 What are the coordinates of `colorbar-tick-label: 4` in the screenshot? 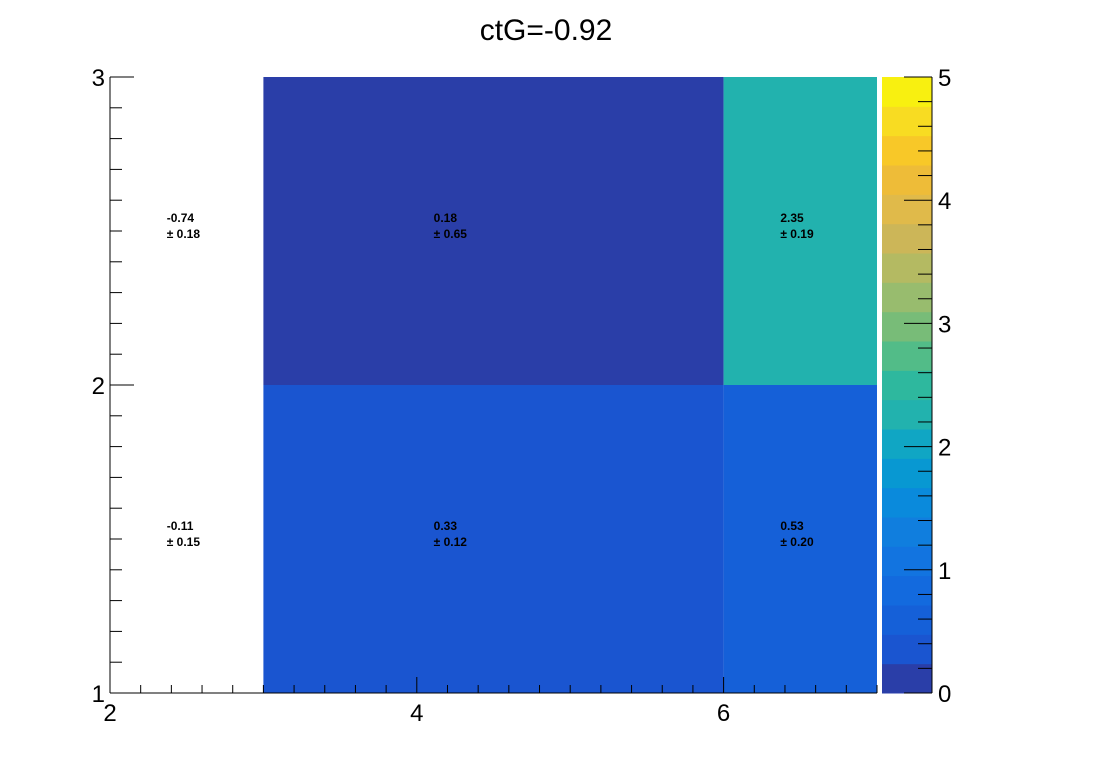 It's located at (944, 201).